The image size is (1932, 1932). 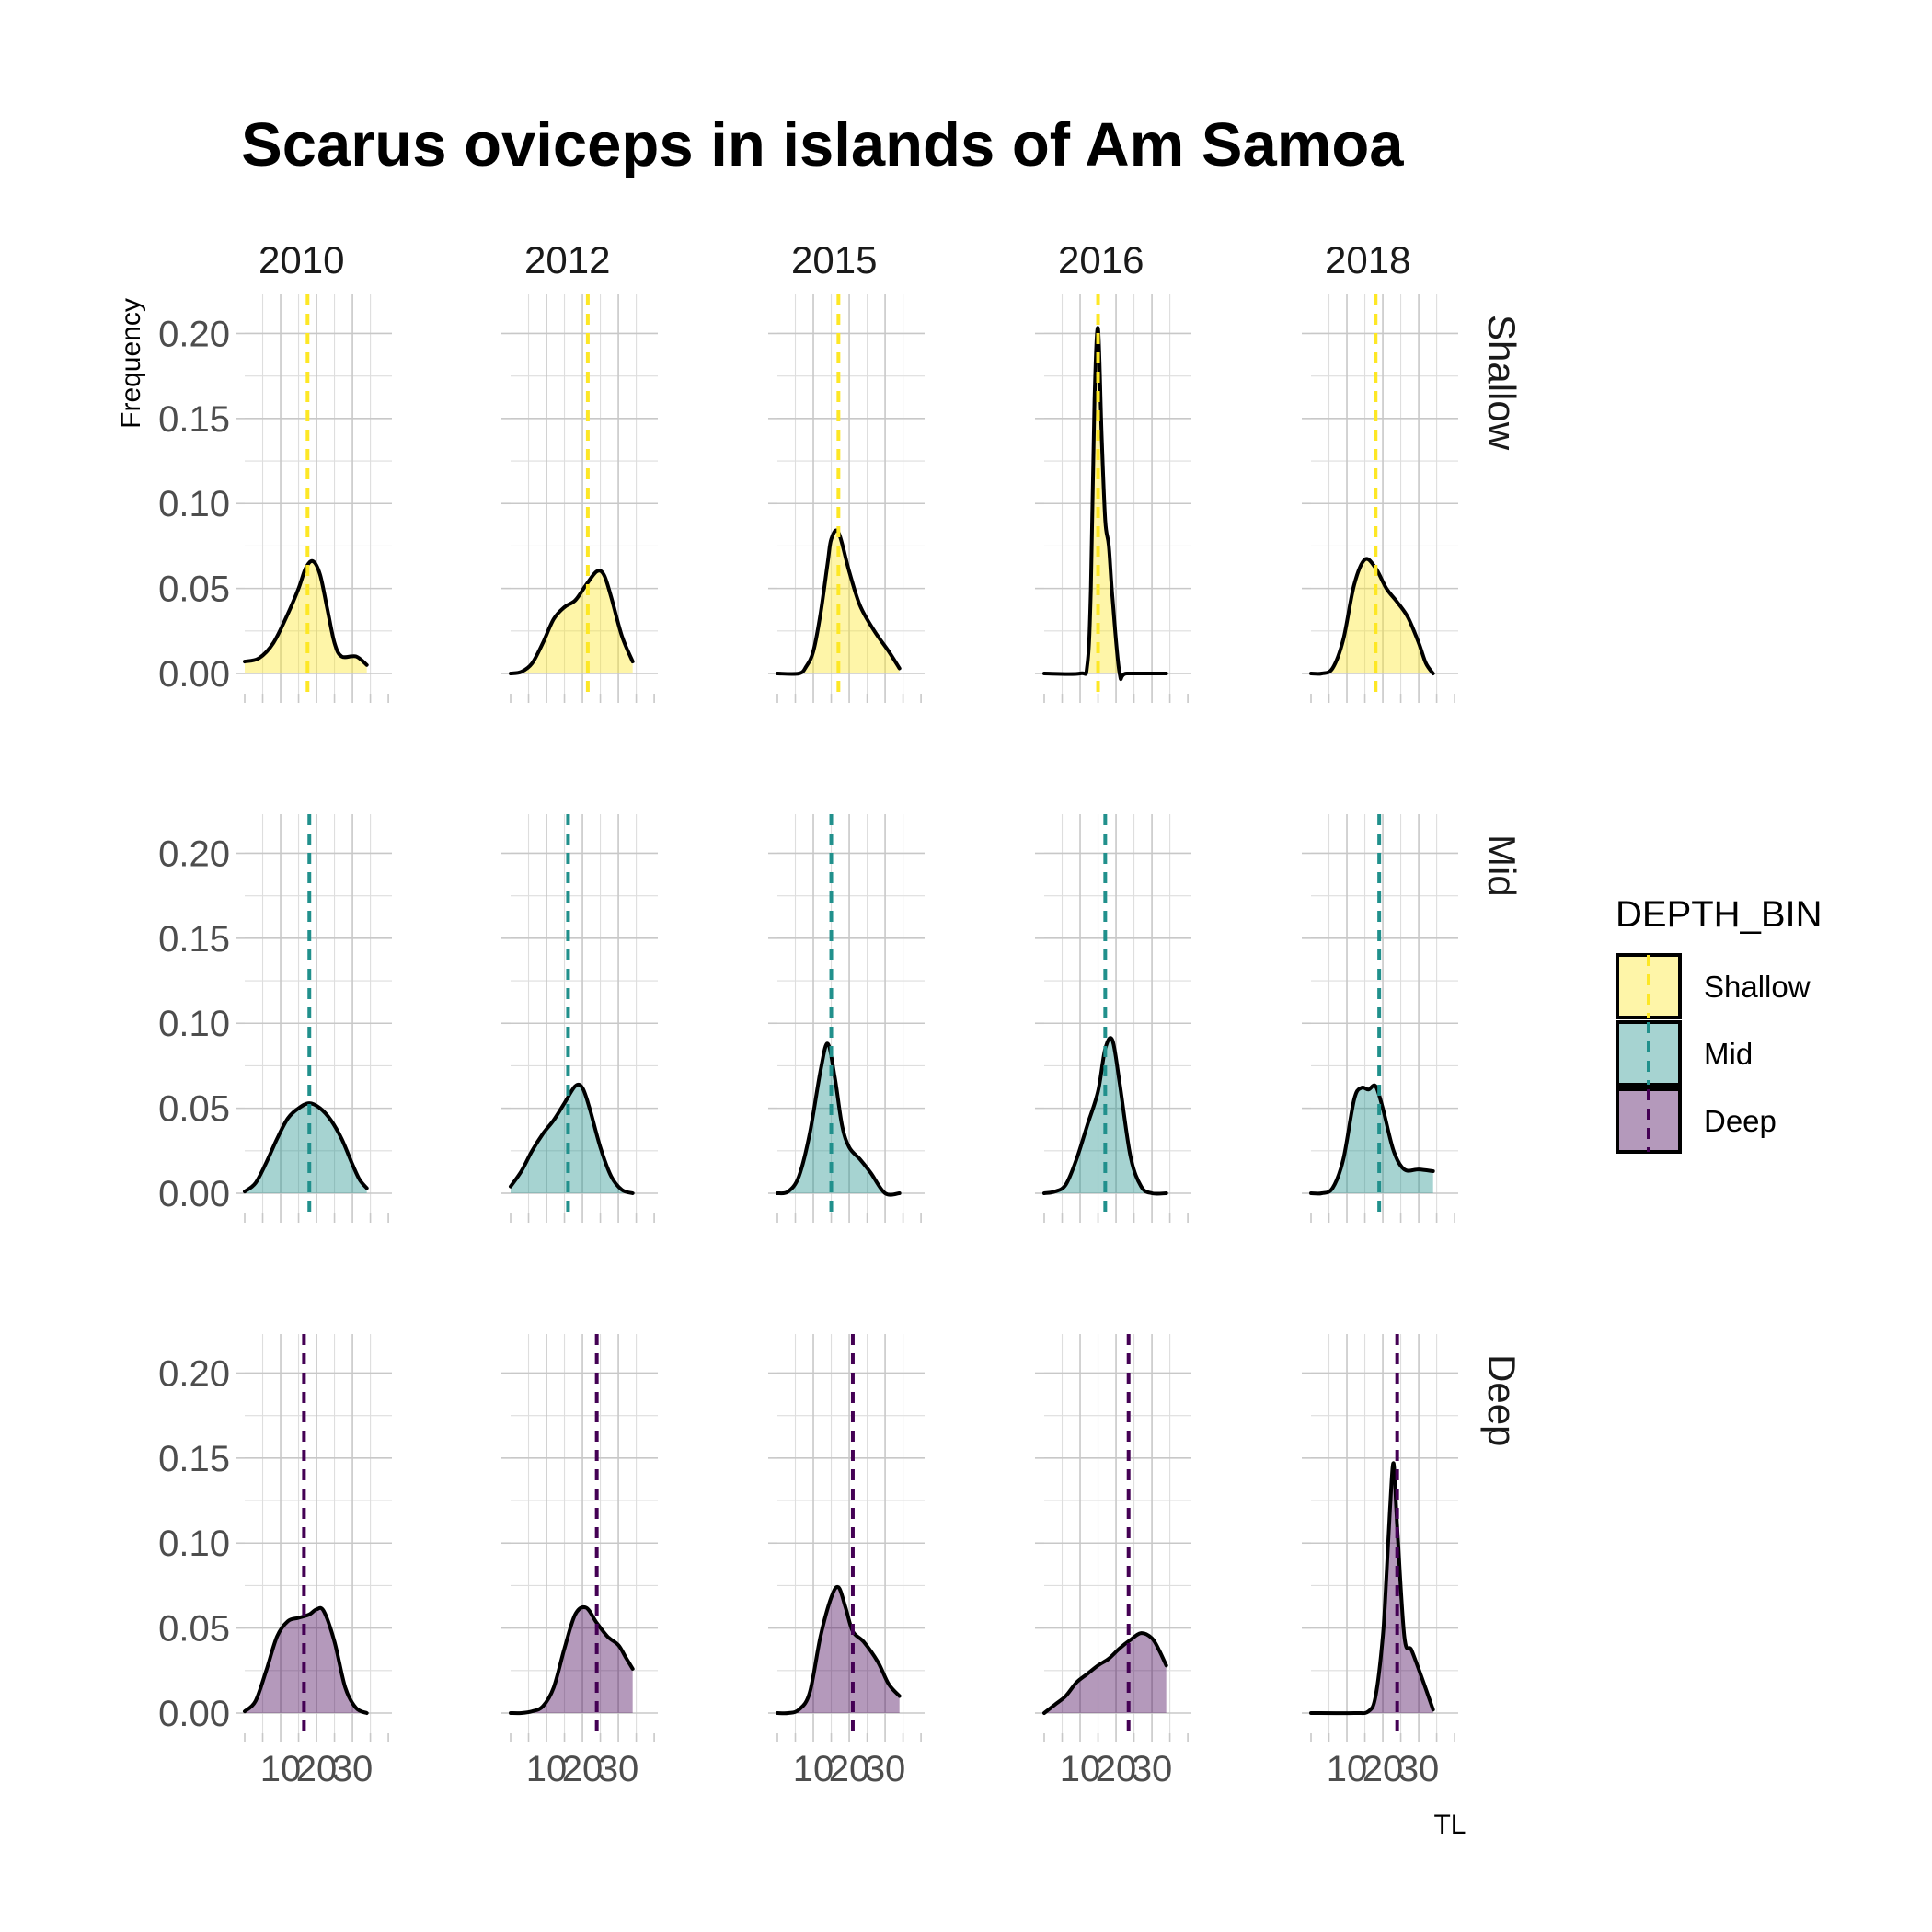 I want to click on legend-item-mid: Mid, so click(x=1684, y=1053).